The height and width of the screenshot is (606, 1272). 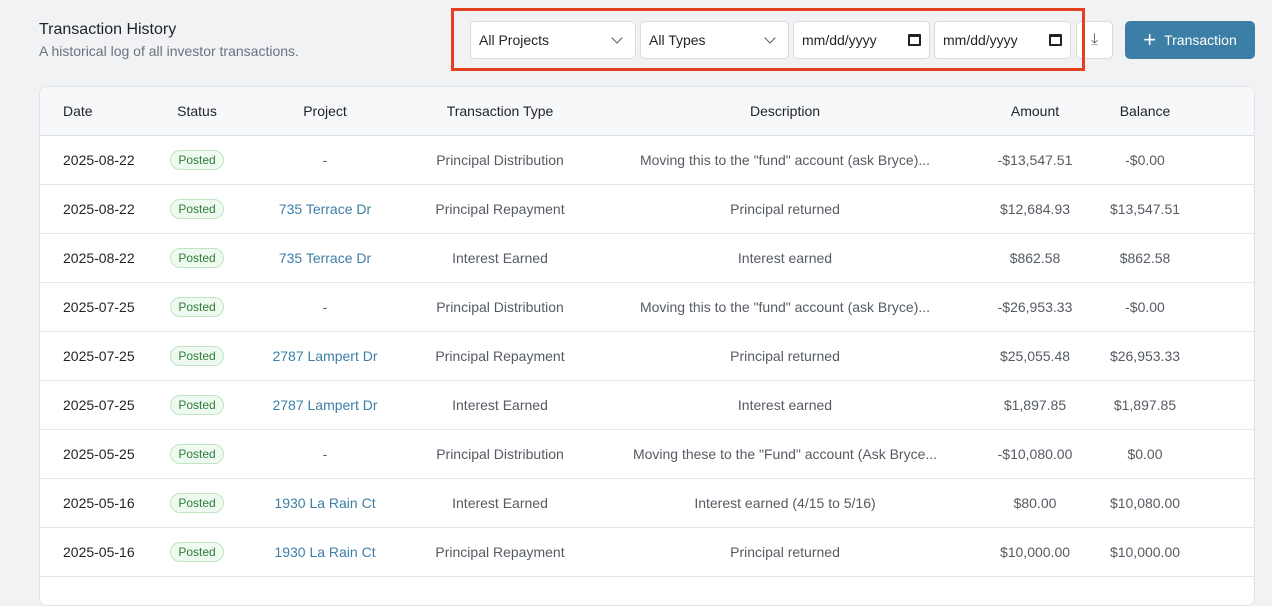 What do you see at coordinates (785, 111) in the screenshot?
I see `column-header-description: Description` at bounding box center [785, 111].